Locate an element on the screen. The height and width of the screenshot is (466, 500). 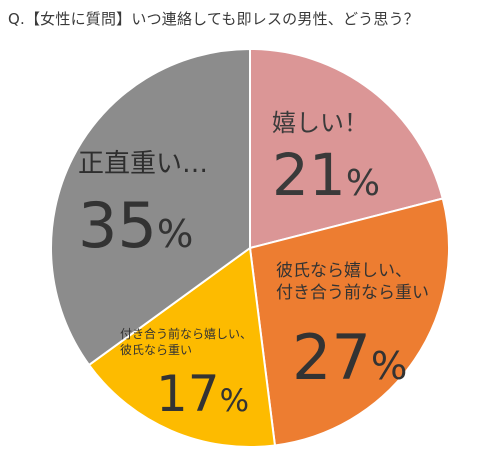
slice-value-ureshii: 21 is located at coordinates (309, 174).